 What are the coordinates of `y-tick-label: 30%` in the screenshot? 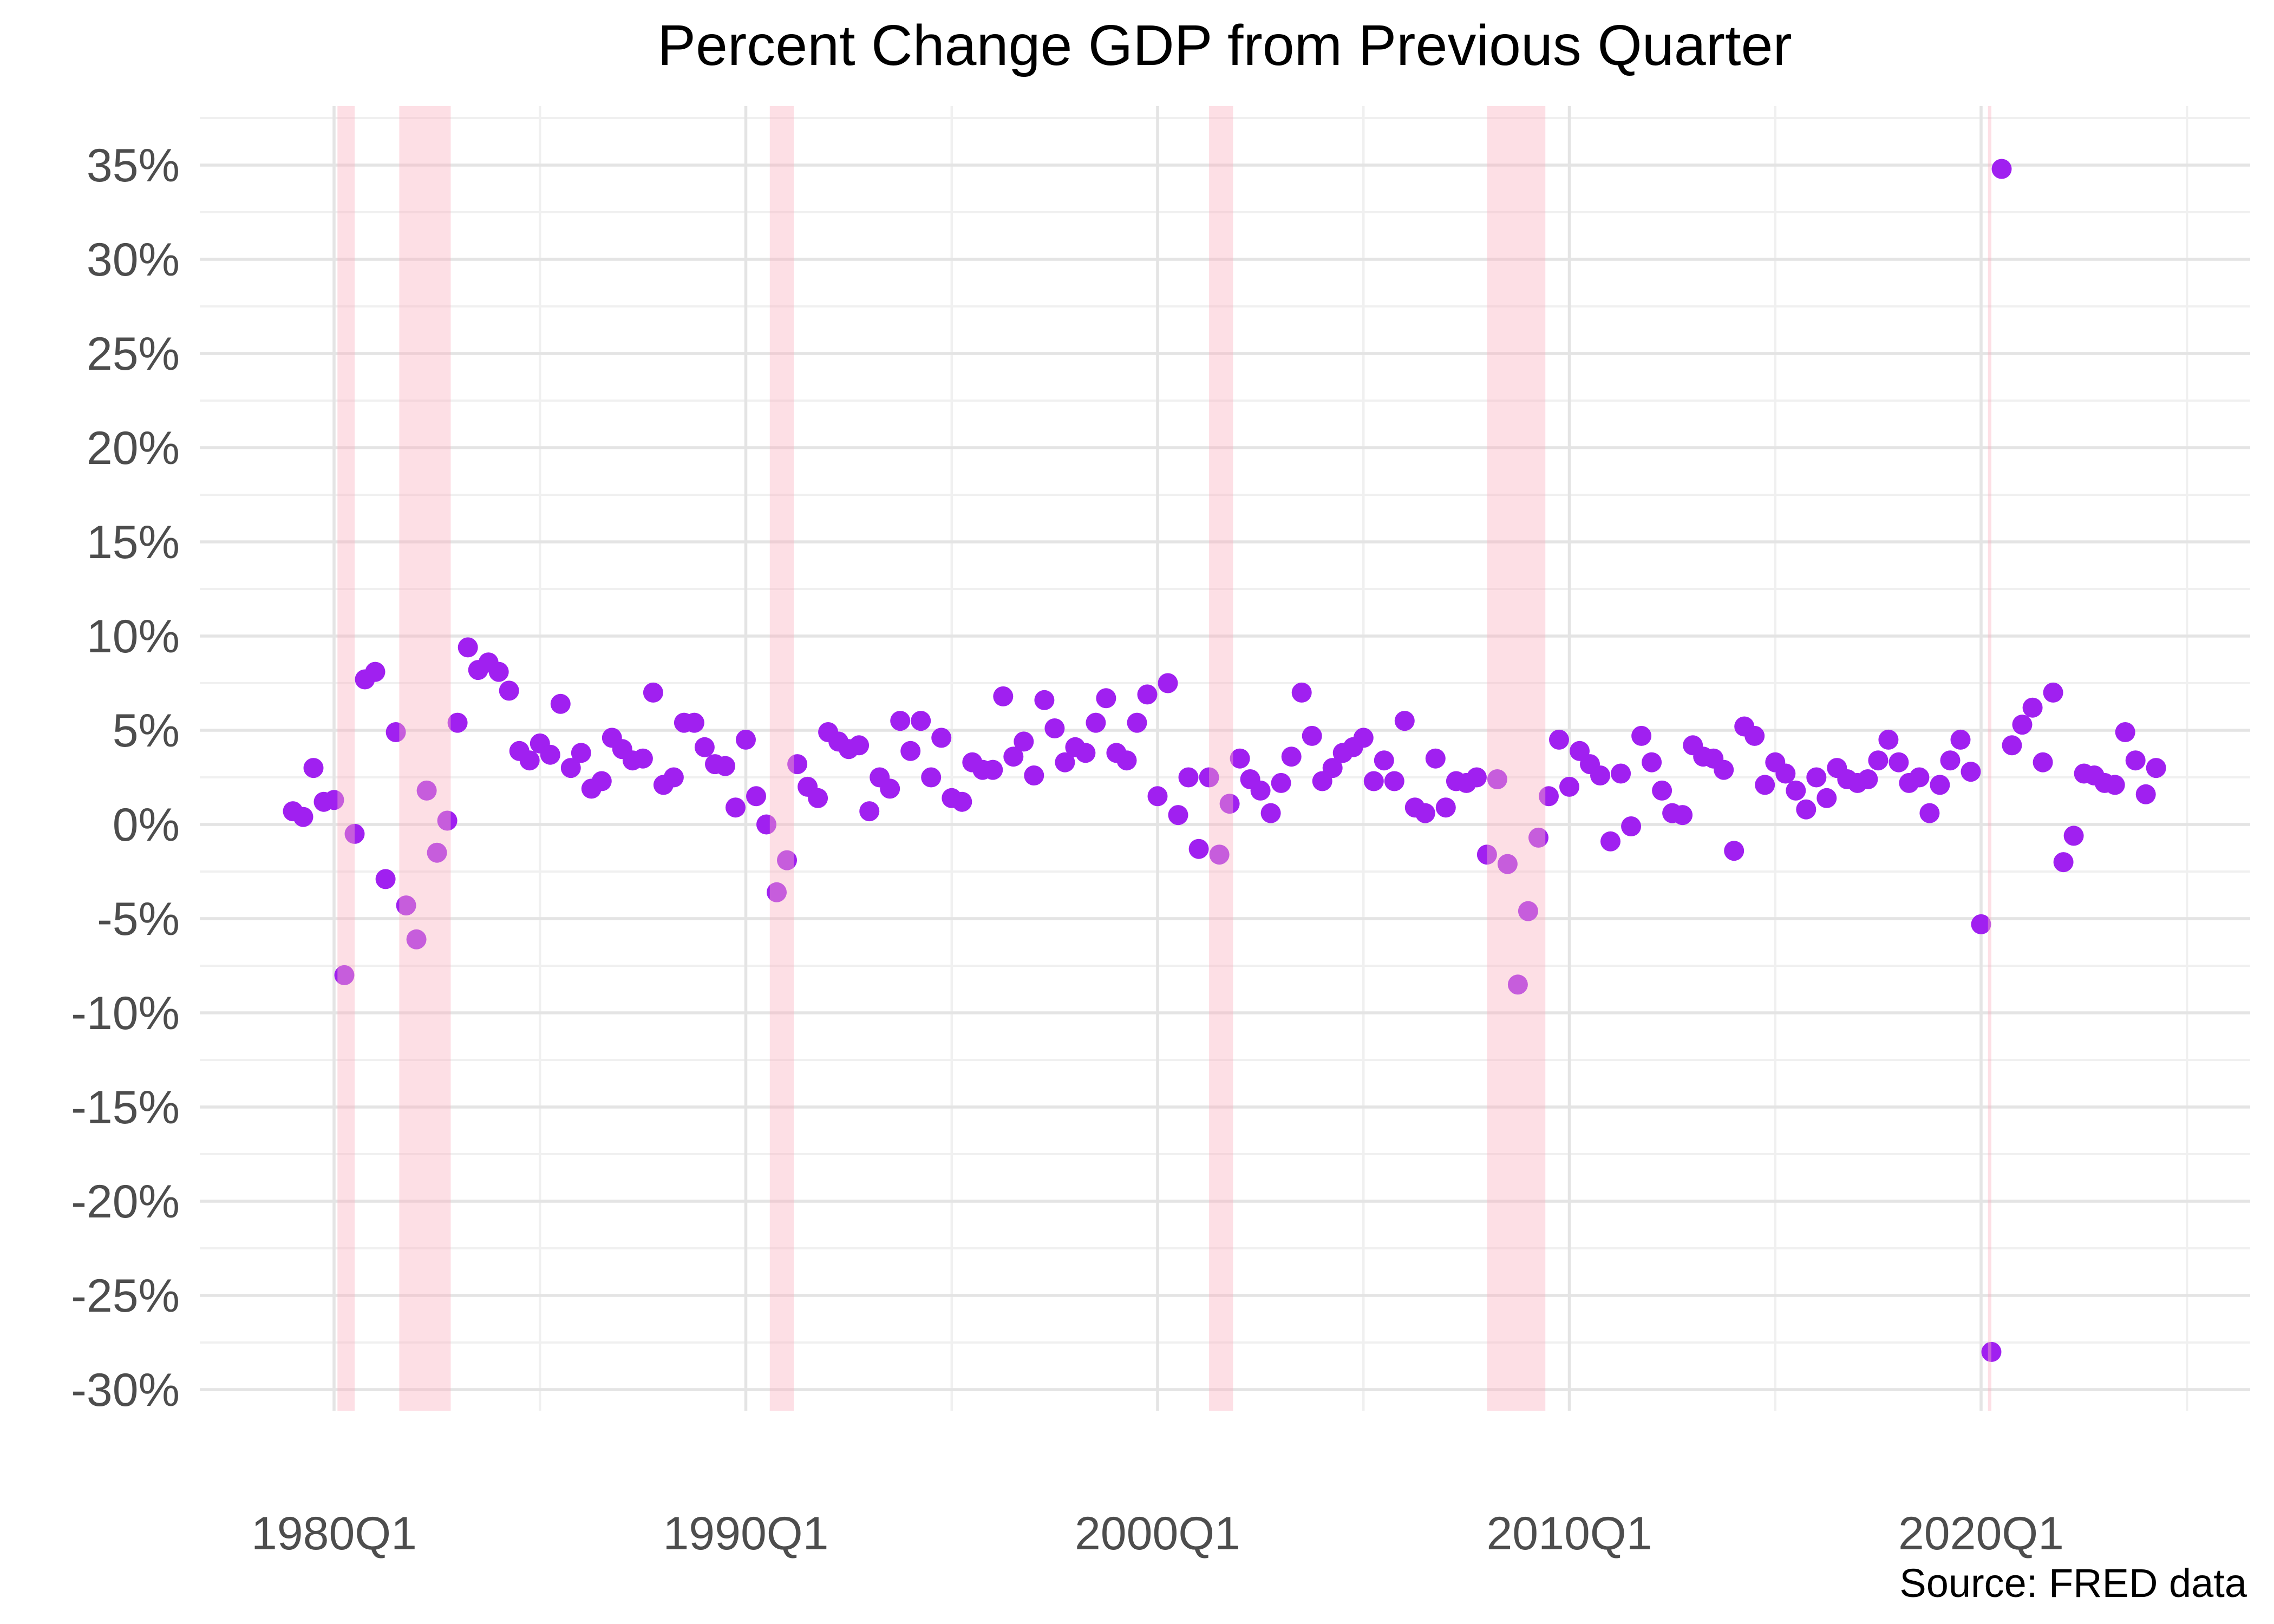 It's located at (134, 260).